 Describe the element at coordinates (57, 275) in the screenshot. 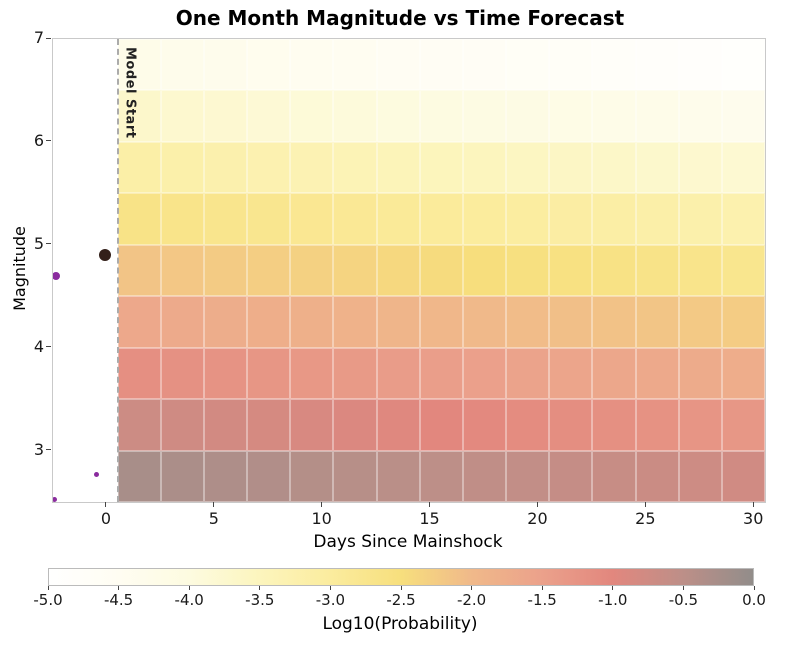

I see `foreshock-point` at that location.